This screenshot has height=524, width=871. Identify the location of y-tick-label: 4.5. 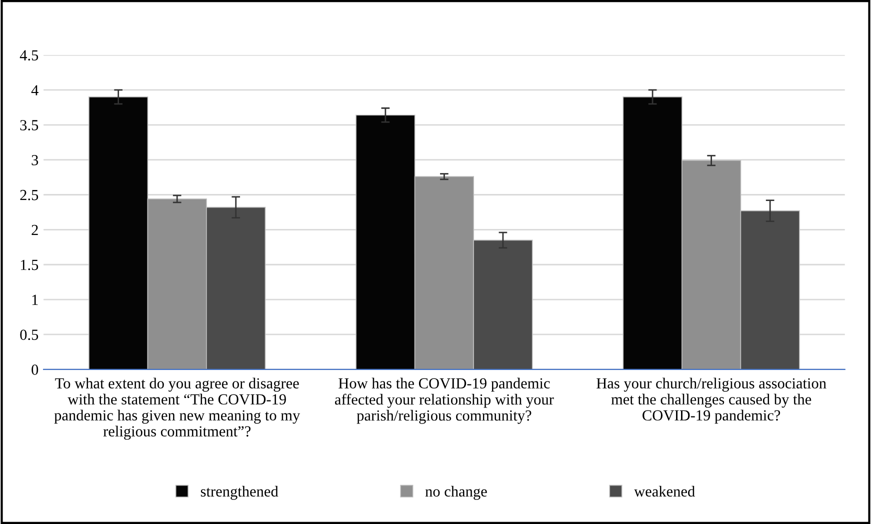
(29, 55).